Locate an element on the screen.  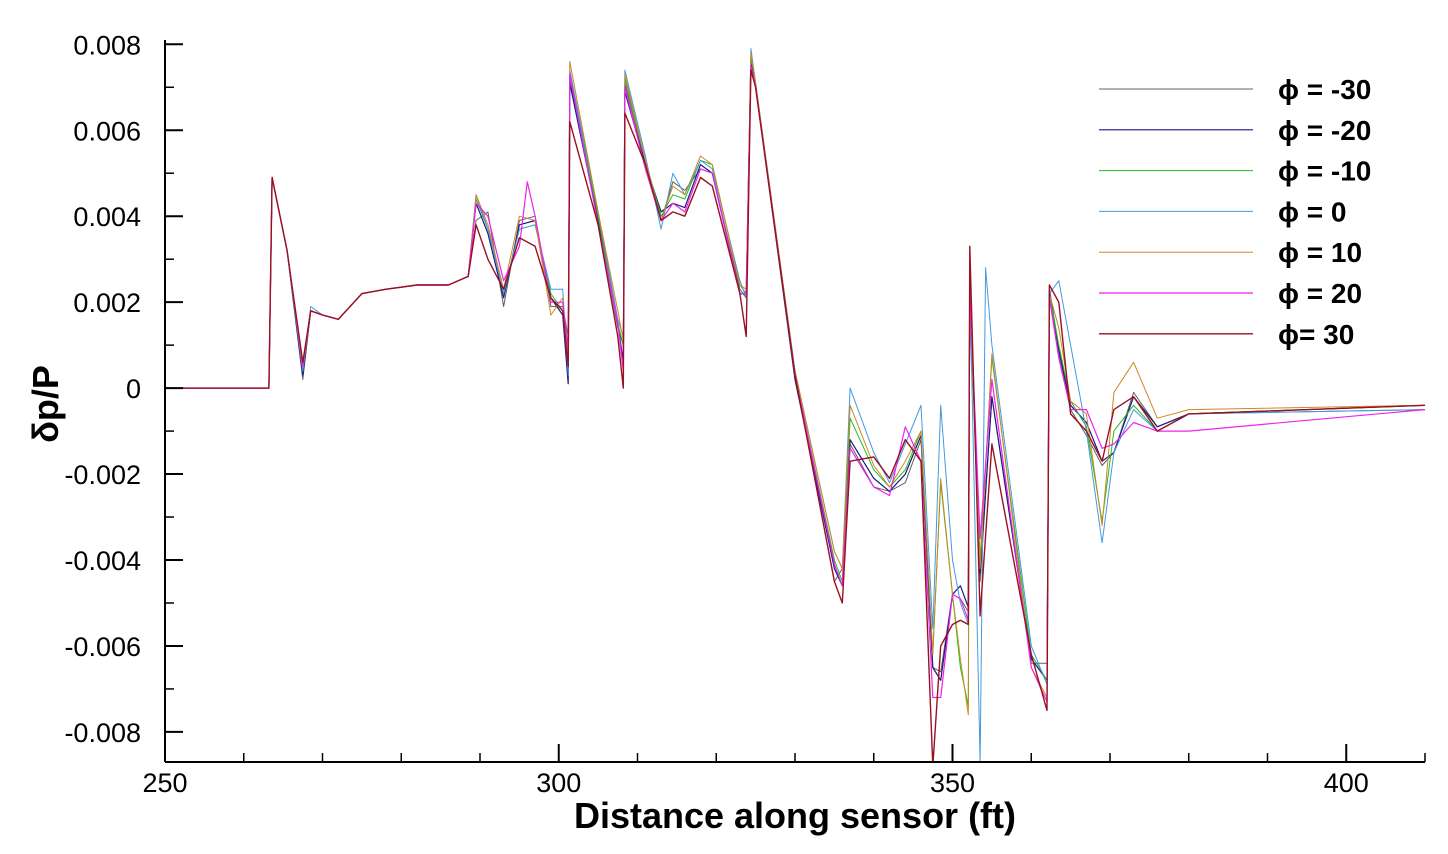
y-tick-label: 0.004 is located at coordinates (107, 217).